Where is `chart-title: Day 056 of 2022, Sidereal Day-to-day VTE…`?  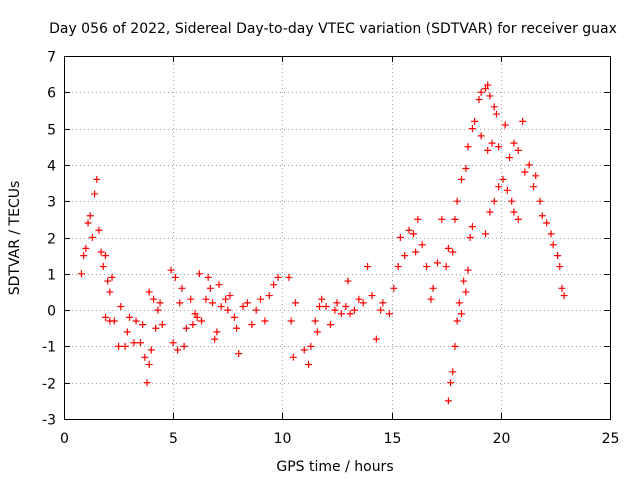
chart-title: Day 056 of 2022, Sidereal Day-to-day VTE… is located at coordinates (333, 29).